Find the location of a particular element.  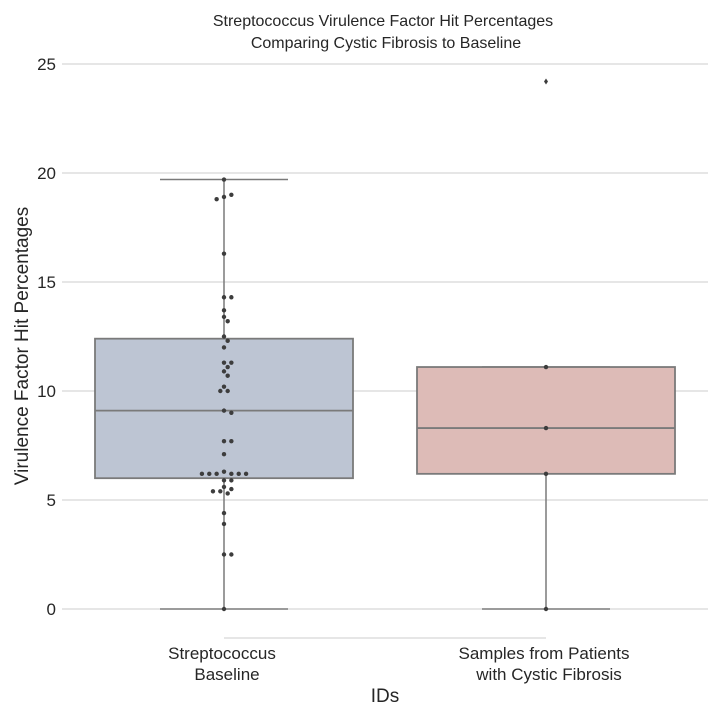

chart-title-line2: Comparing Cystic Fibrosis to Baseline is located at coordinates (386, 43).